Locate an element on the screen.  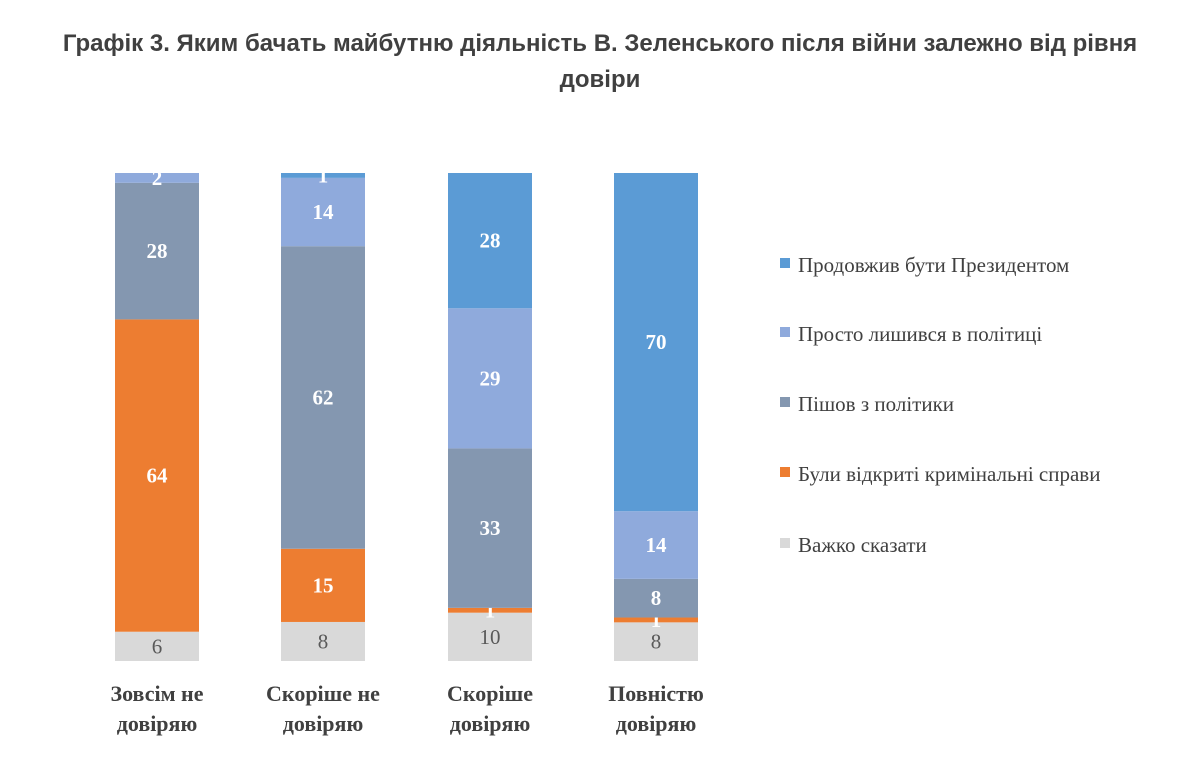
x-tick-label: Повністю is located at coordinates (656, 693).